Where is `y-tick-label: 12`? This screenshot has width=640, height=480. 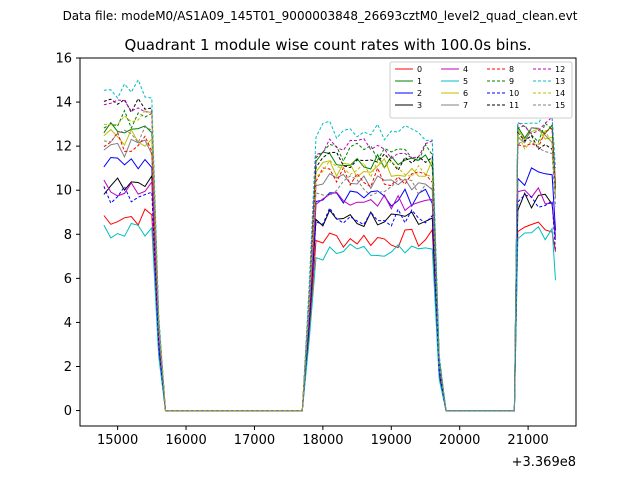 y-tick-label: 12 is located at coordinates (63, 147).